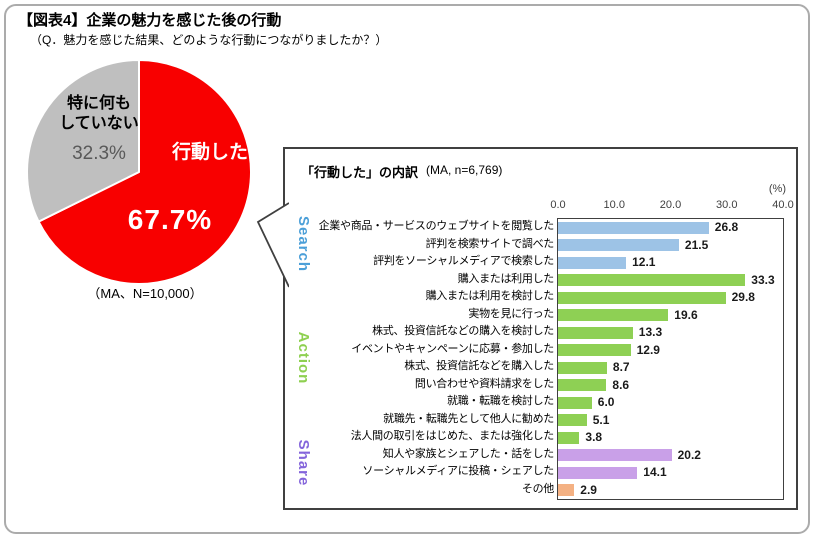 The width and height of the screenshot is (815, 539). I want to click on bar-value-label: 26.8, so click(726, 227).